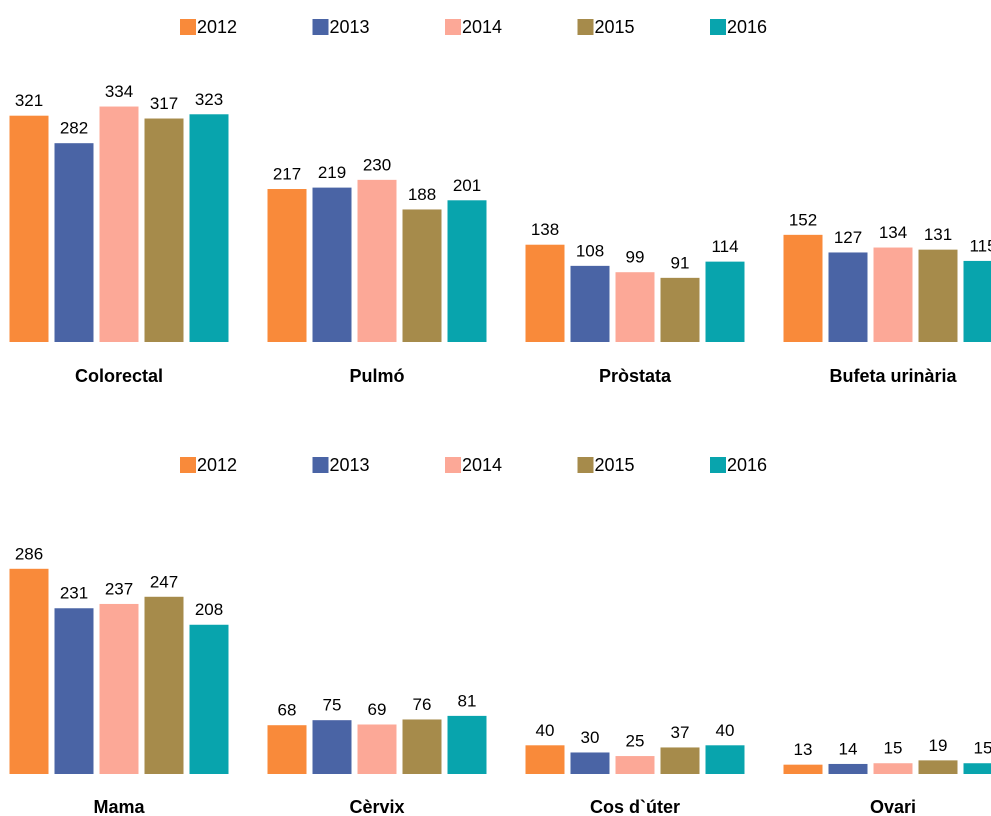 Image resolution: width=991 pixels, height=816 pixels. I want to click on value-label: 286, so click(29, 553).